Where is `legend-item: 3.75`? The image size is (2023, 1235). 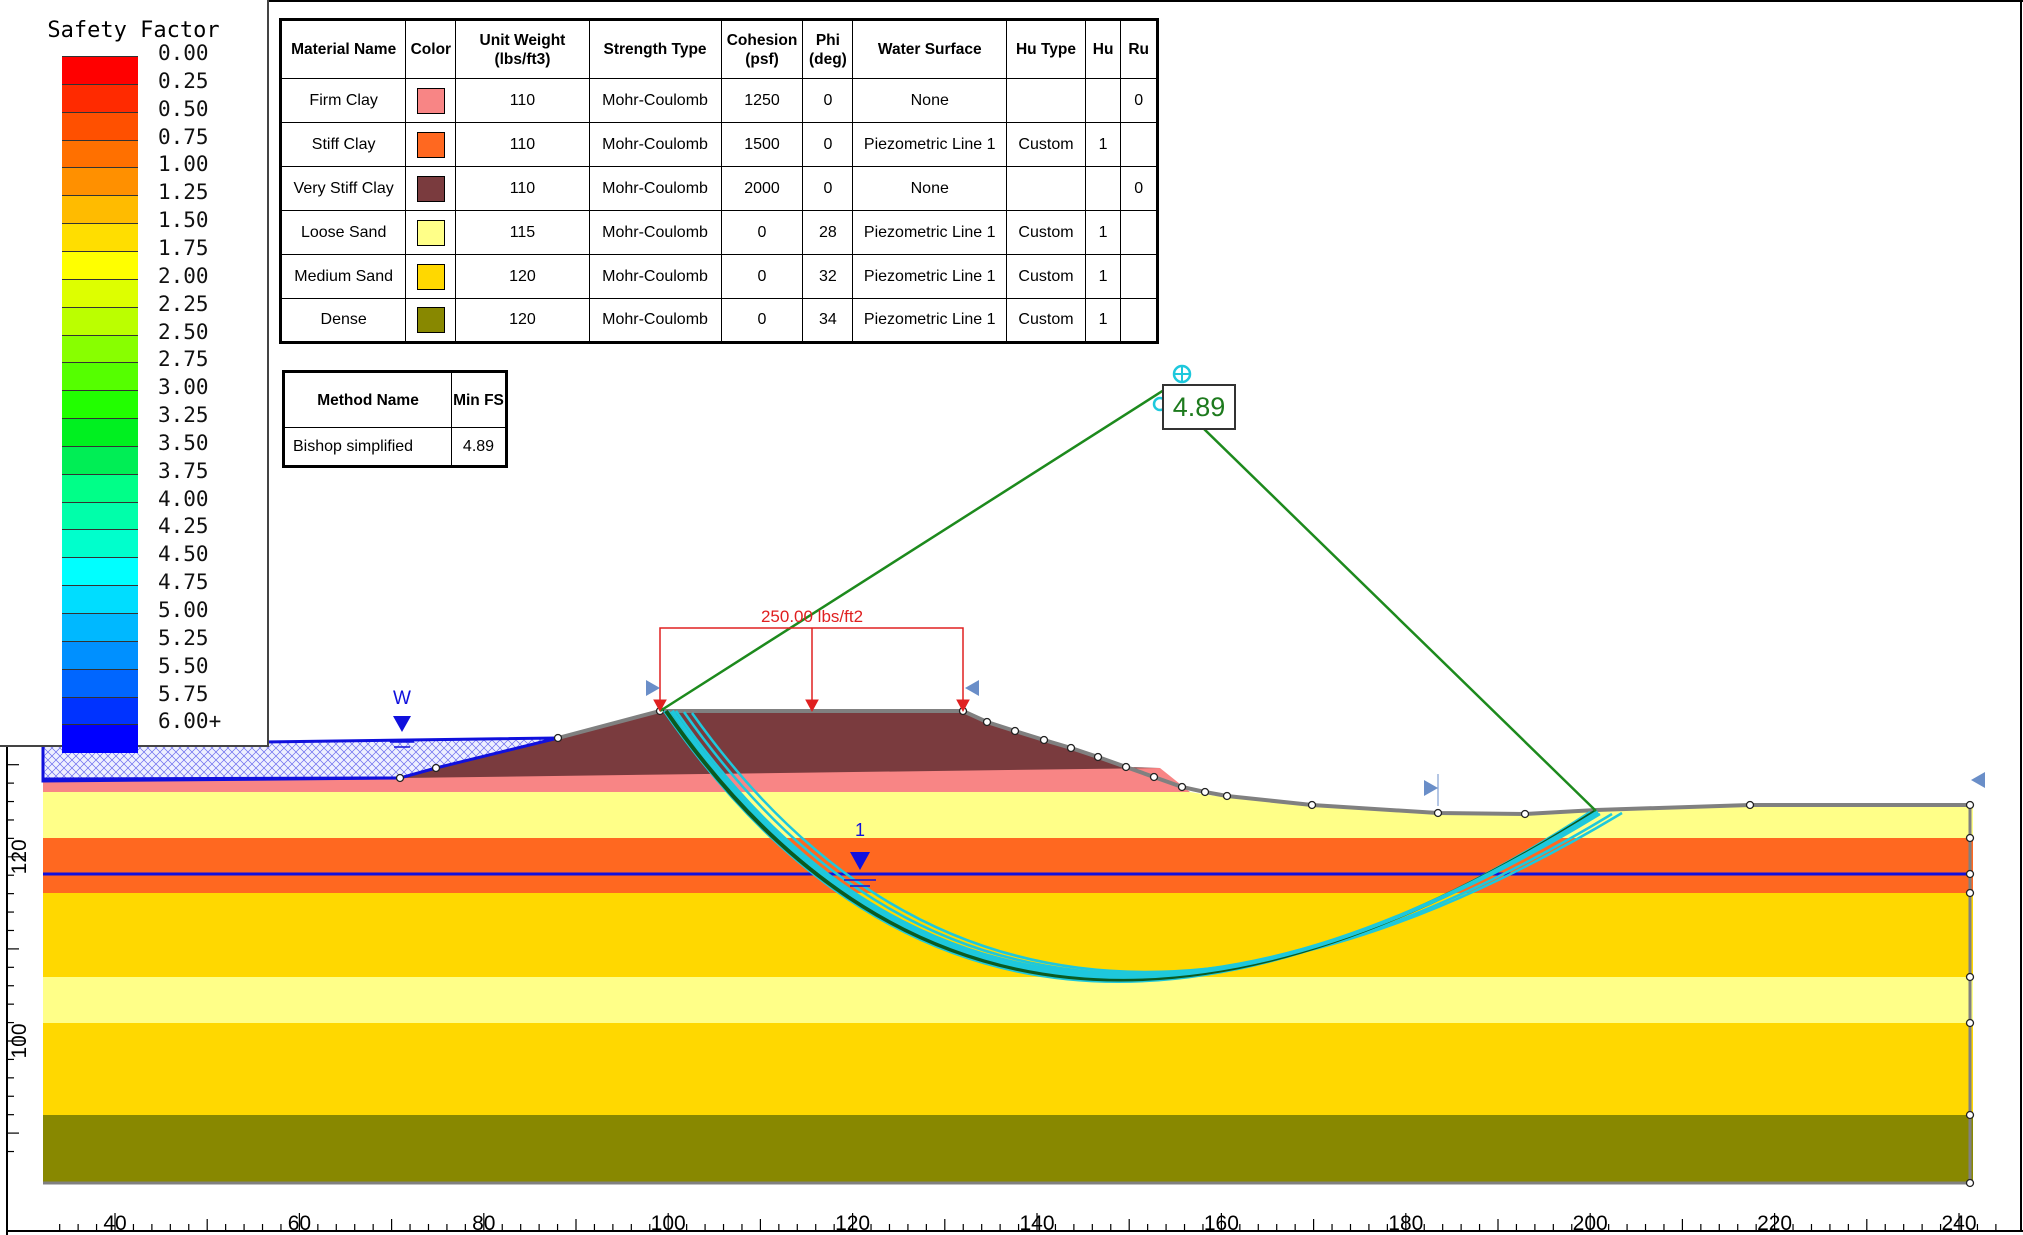 legend-item: 3.75 is located at coordinates (162, 481).